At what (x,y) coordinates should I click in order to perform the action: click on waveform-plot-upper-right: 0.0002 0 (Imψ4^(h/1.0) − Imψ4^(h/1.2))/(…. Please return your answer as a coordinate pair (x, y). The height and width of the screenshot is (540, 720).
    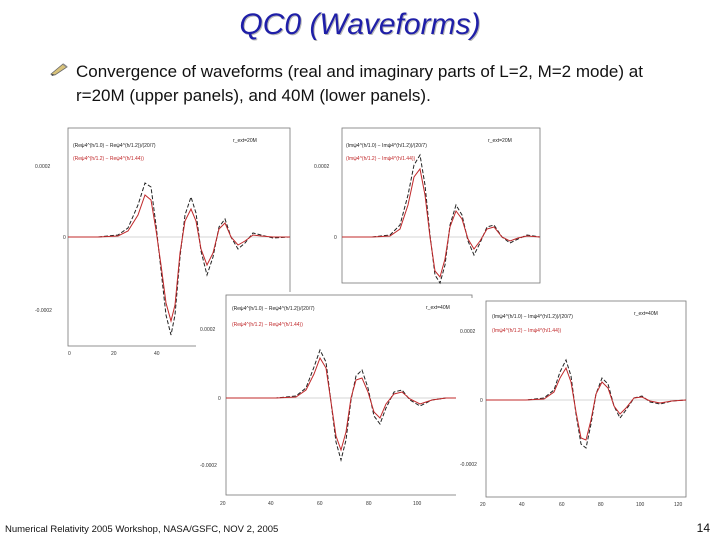
    Looking at the image, I should click on (427, 206).